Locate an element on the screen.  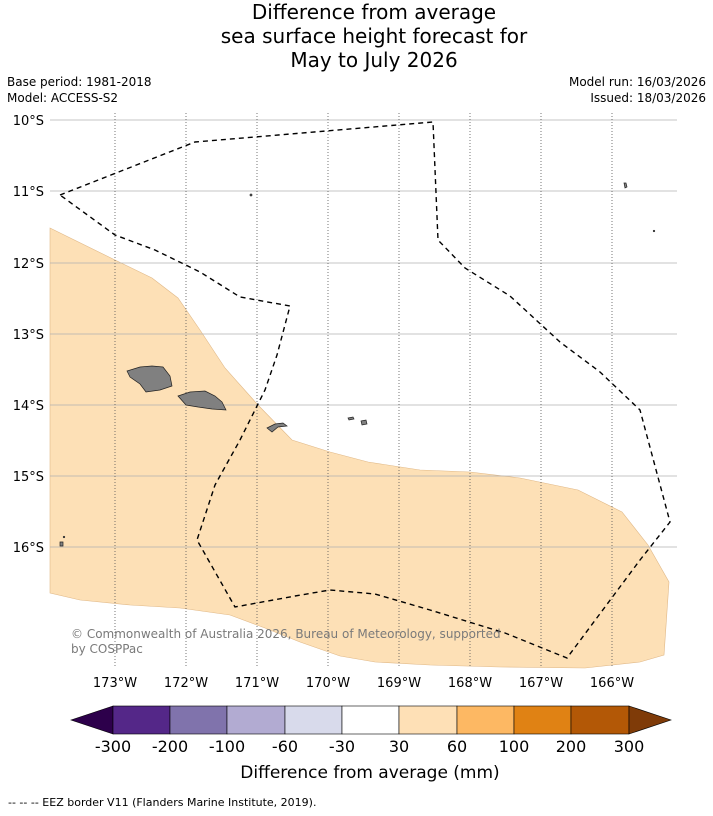
island-rose is located at coordinates (654, 231).